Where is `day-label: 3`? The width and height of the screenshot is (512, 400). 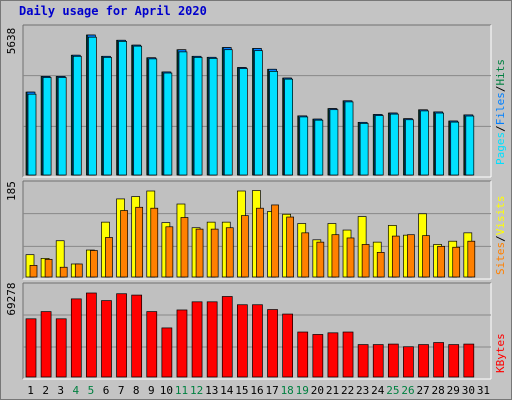 day-label: 3 is located at coordinates (60, 390).